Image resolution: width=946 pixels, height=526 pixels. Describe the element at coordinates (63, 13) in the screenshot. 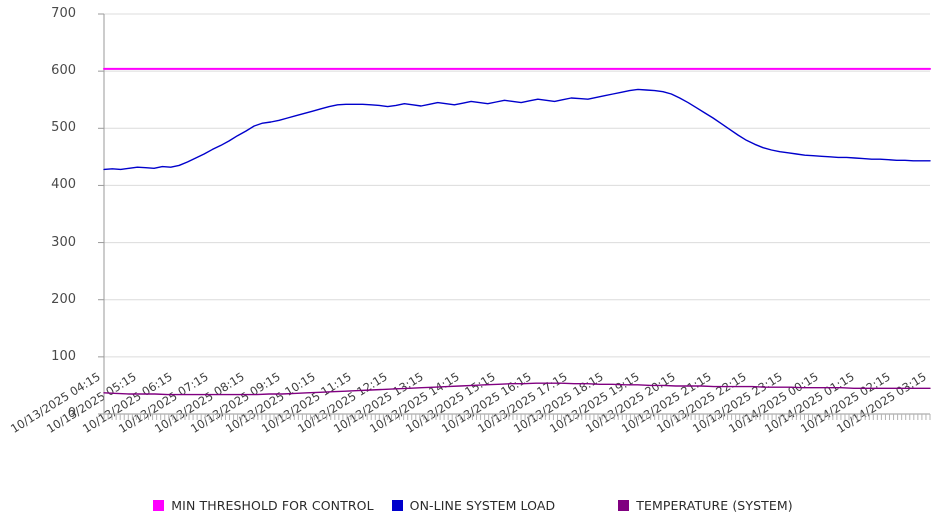

I see `y-axis-tick-label: 700` at that location.